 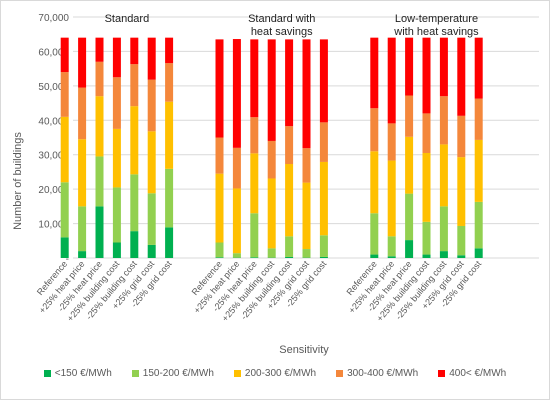 I want to click on legend-item: 300-400 €/MWh, so click(x=377, y=373).